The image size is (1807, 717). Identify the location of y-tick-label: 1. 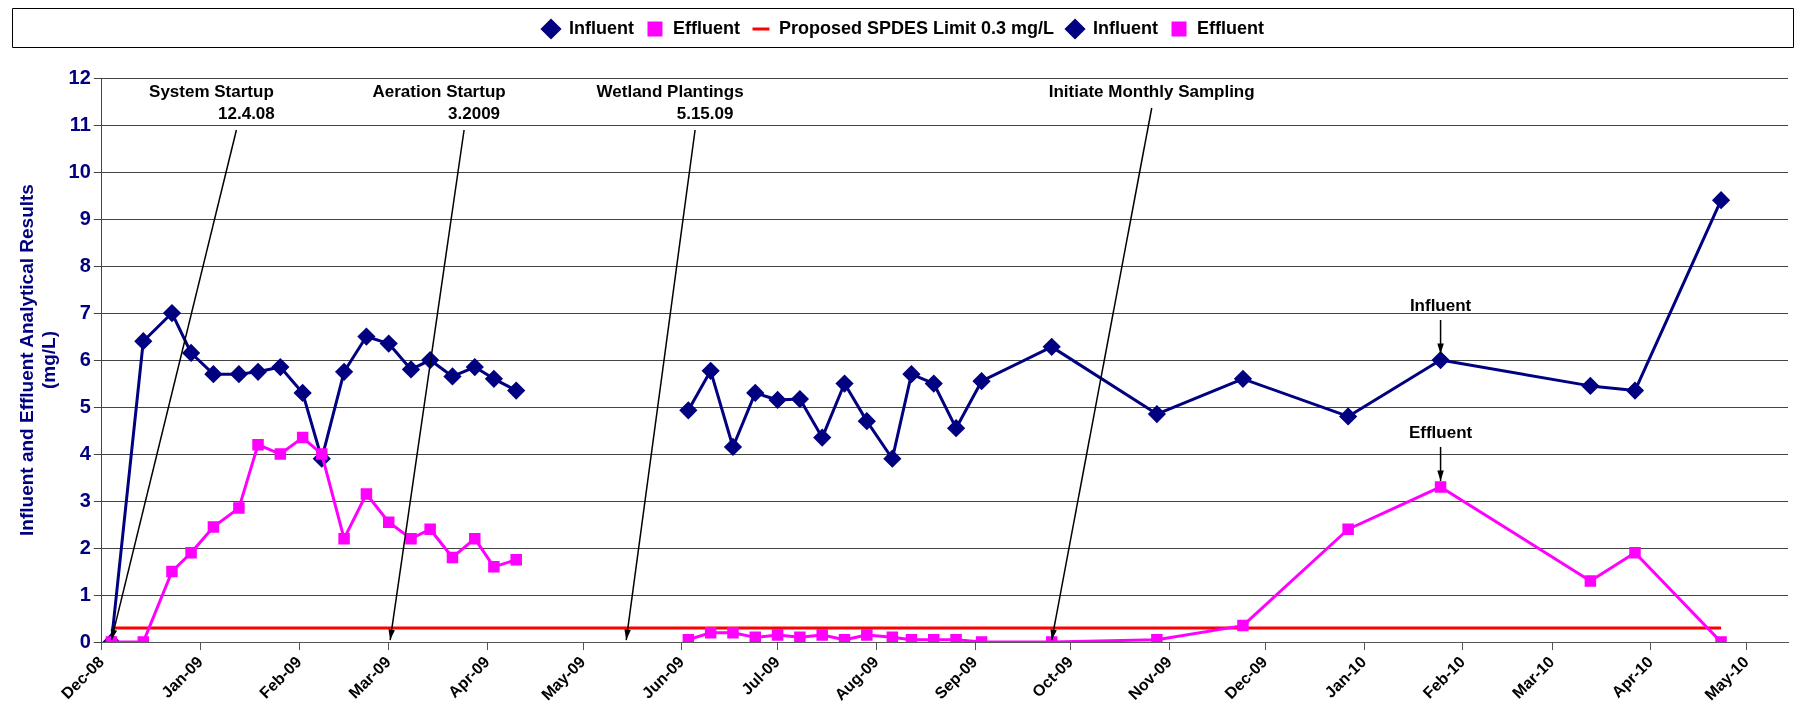
(85, 593).